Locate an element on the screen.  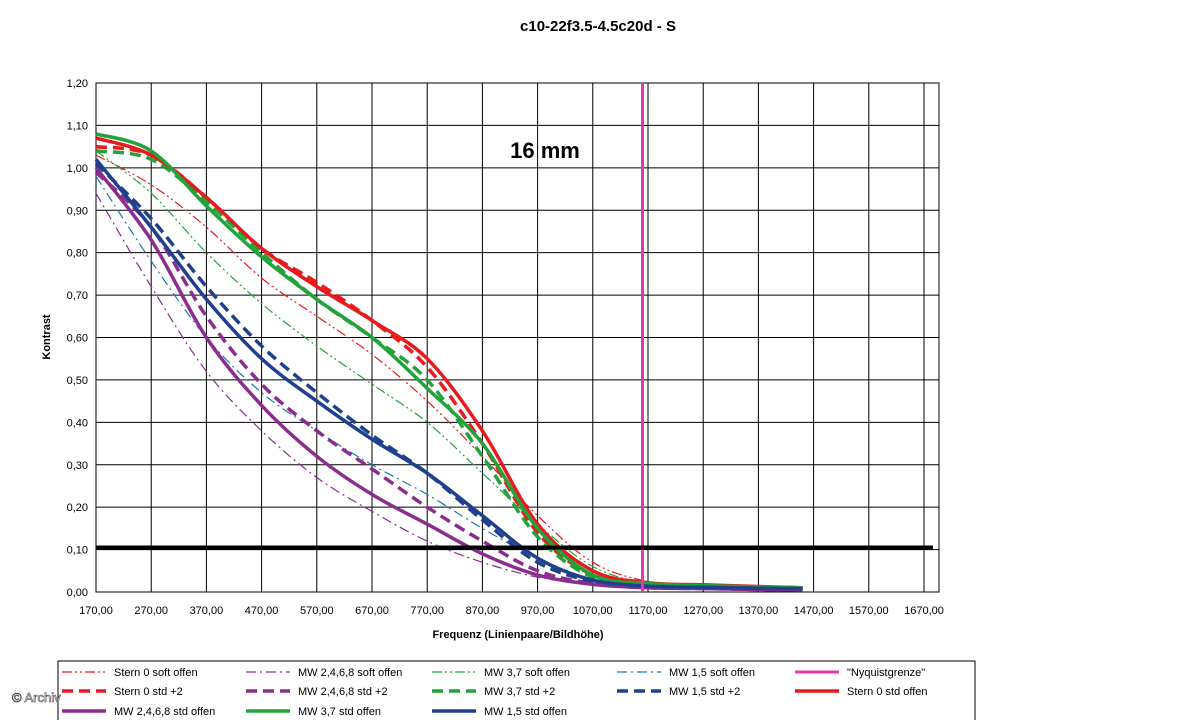
x-tick-label: 1070,00 is located at coordinates (593, 611).